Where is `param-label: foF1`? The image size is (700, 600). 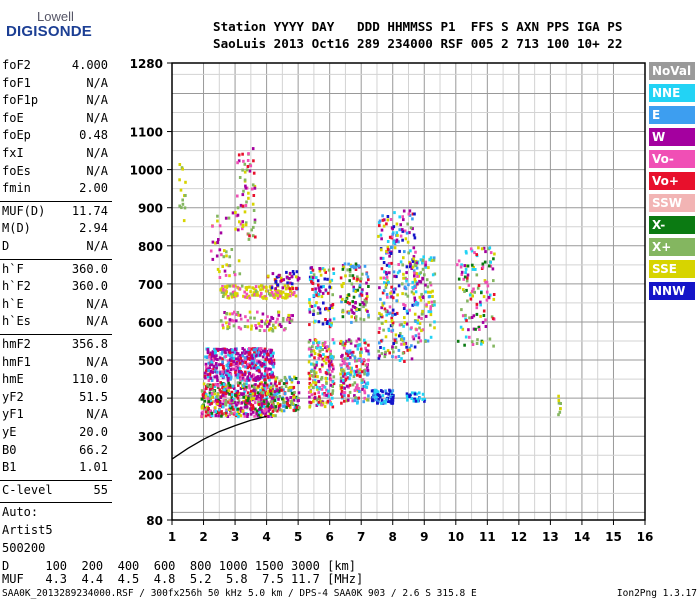
param-label: foF1 is located at coordinates (16, 82).